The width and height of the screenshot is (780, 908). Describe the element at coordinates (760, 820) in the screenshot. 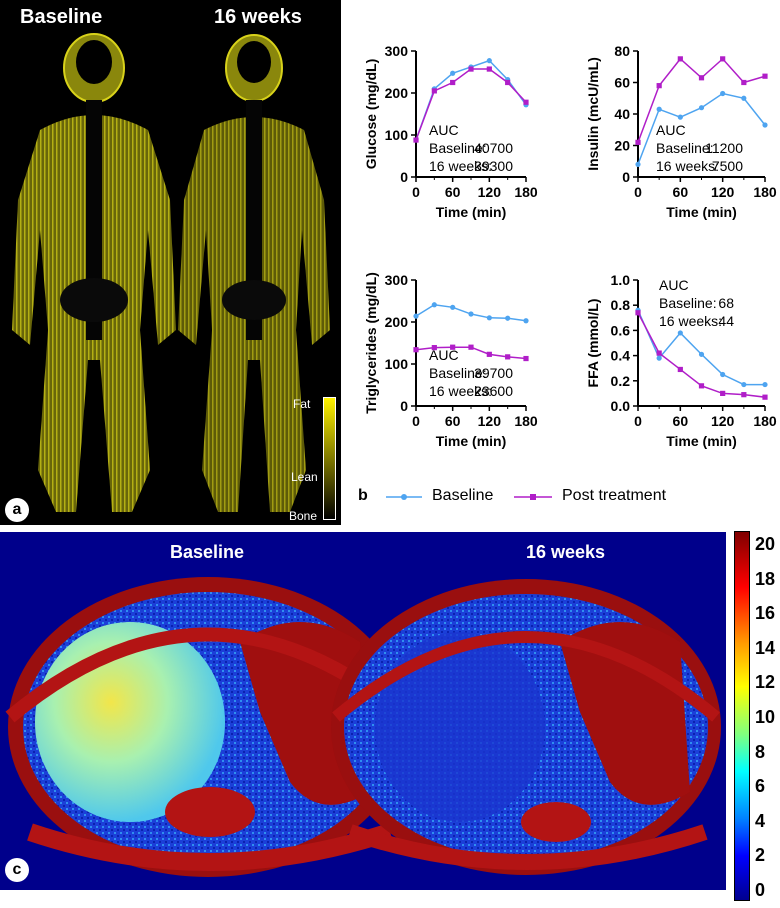

I see `colorbar-tick-label: 4` at that location.